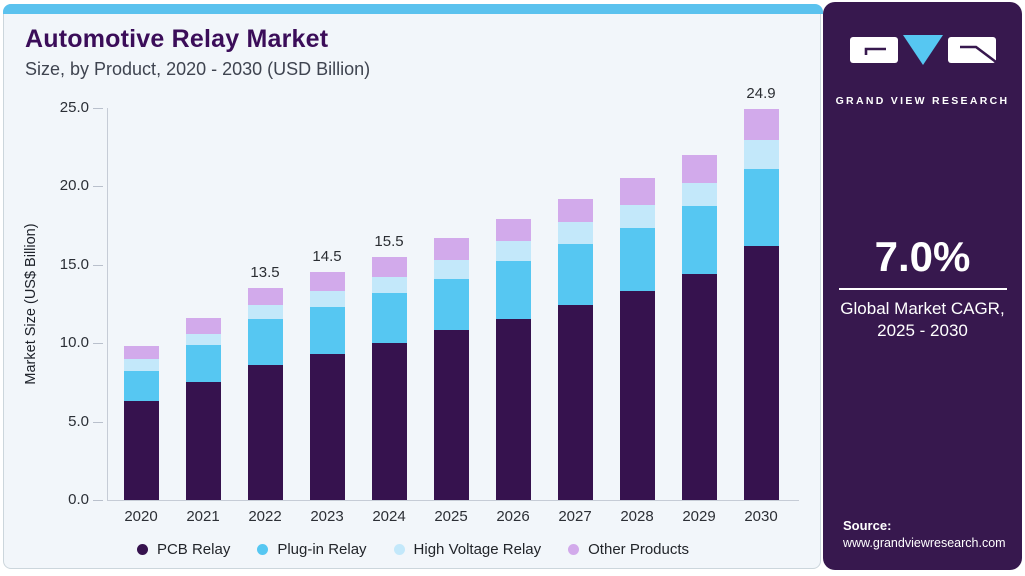 The width and height of the screenshot is (1025, 576). I want to click on legend-item-high-voltage-relay: High Voltage Relay, so click(467, 549).